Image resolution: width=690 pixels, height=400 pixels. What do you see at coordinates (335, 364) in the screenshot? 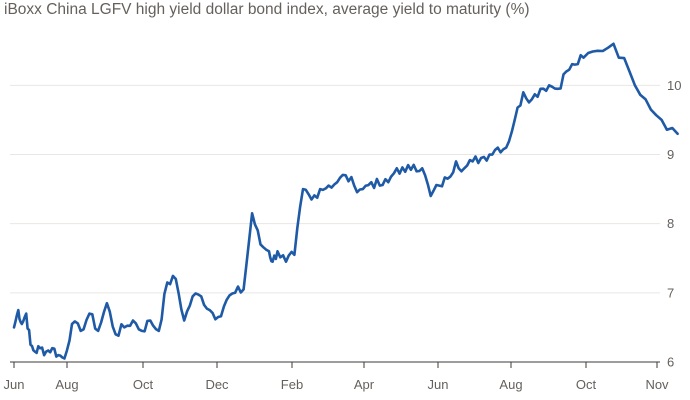
I see `axes` at bounding box center [335, 364].